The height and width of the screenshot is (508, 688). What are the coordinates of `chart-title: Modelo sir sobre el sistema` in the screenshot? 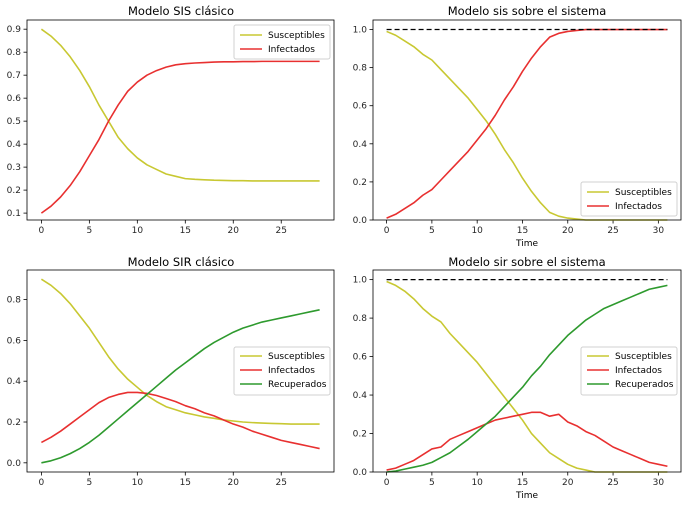 It's located at (526, 262).